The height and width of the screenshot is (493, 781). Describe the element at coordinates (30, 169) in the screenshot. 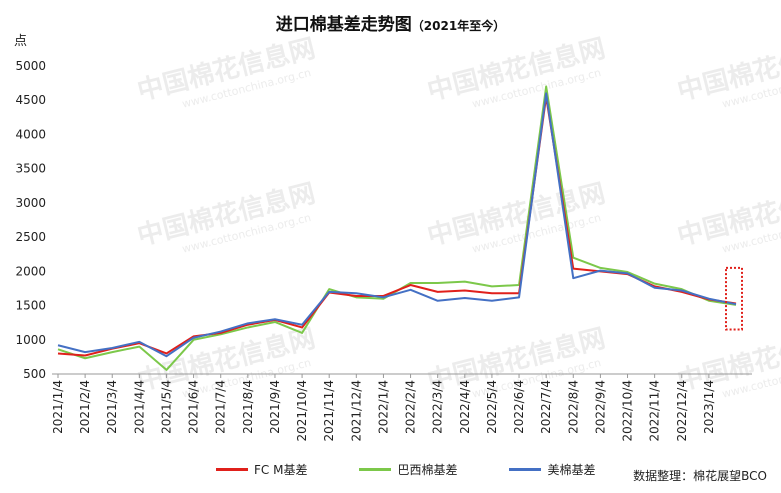

I see `y-tick-label: 3500` at that location.